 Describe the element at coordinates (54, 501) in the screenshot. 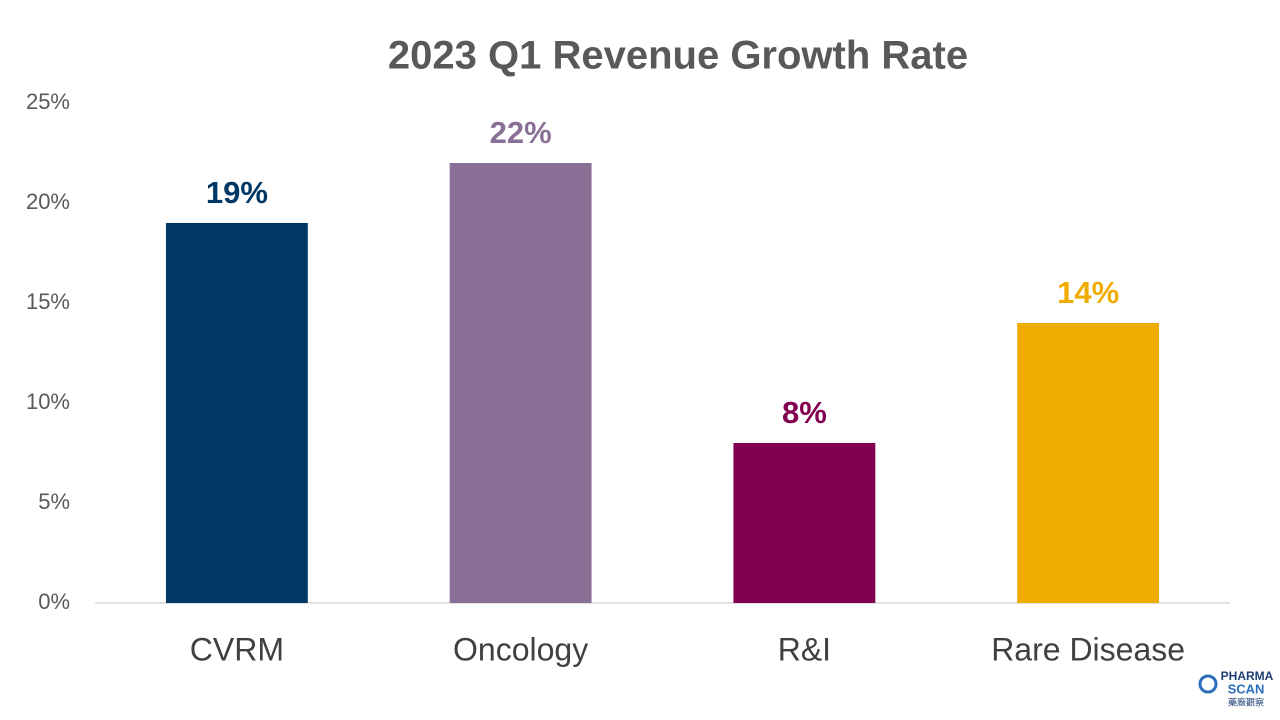

I see `y-tick-label: 5%` at that location.